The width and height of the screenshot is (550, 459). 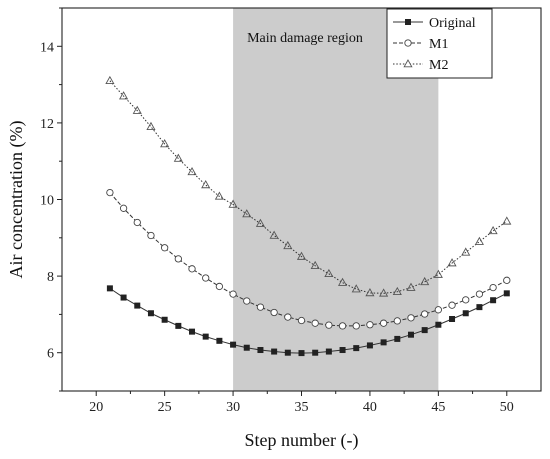 What do you see at coordinates (370, 407) in the screenshot?
I see `x-tick-label: 40` at bounding box center [370, 407].